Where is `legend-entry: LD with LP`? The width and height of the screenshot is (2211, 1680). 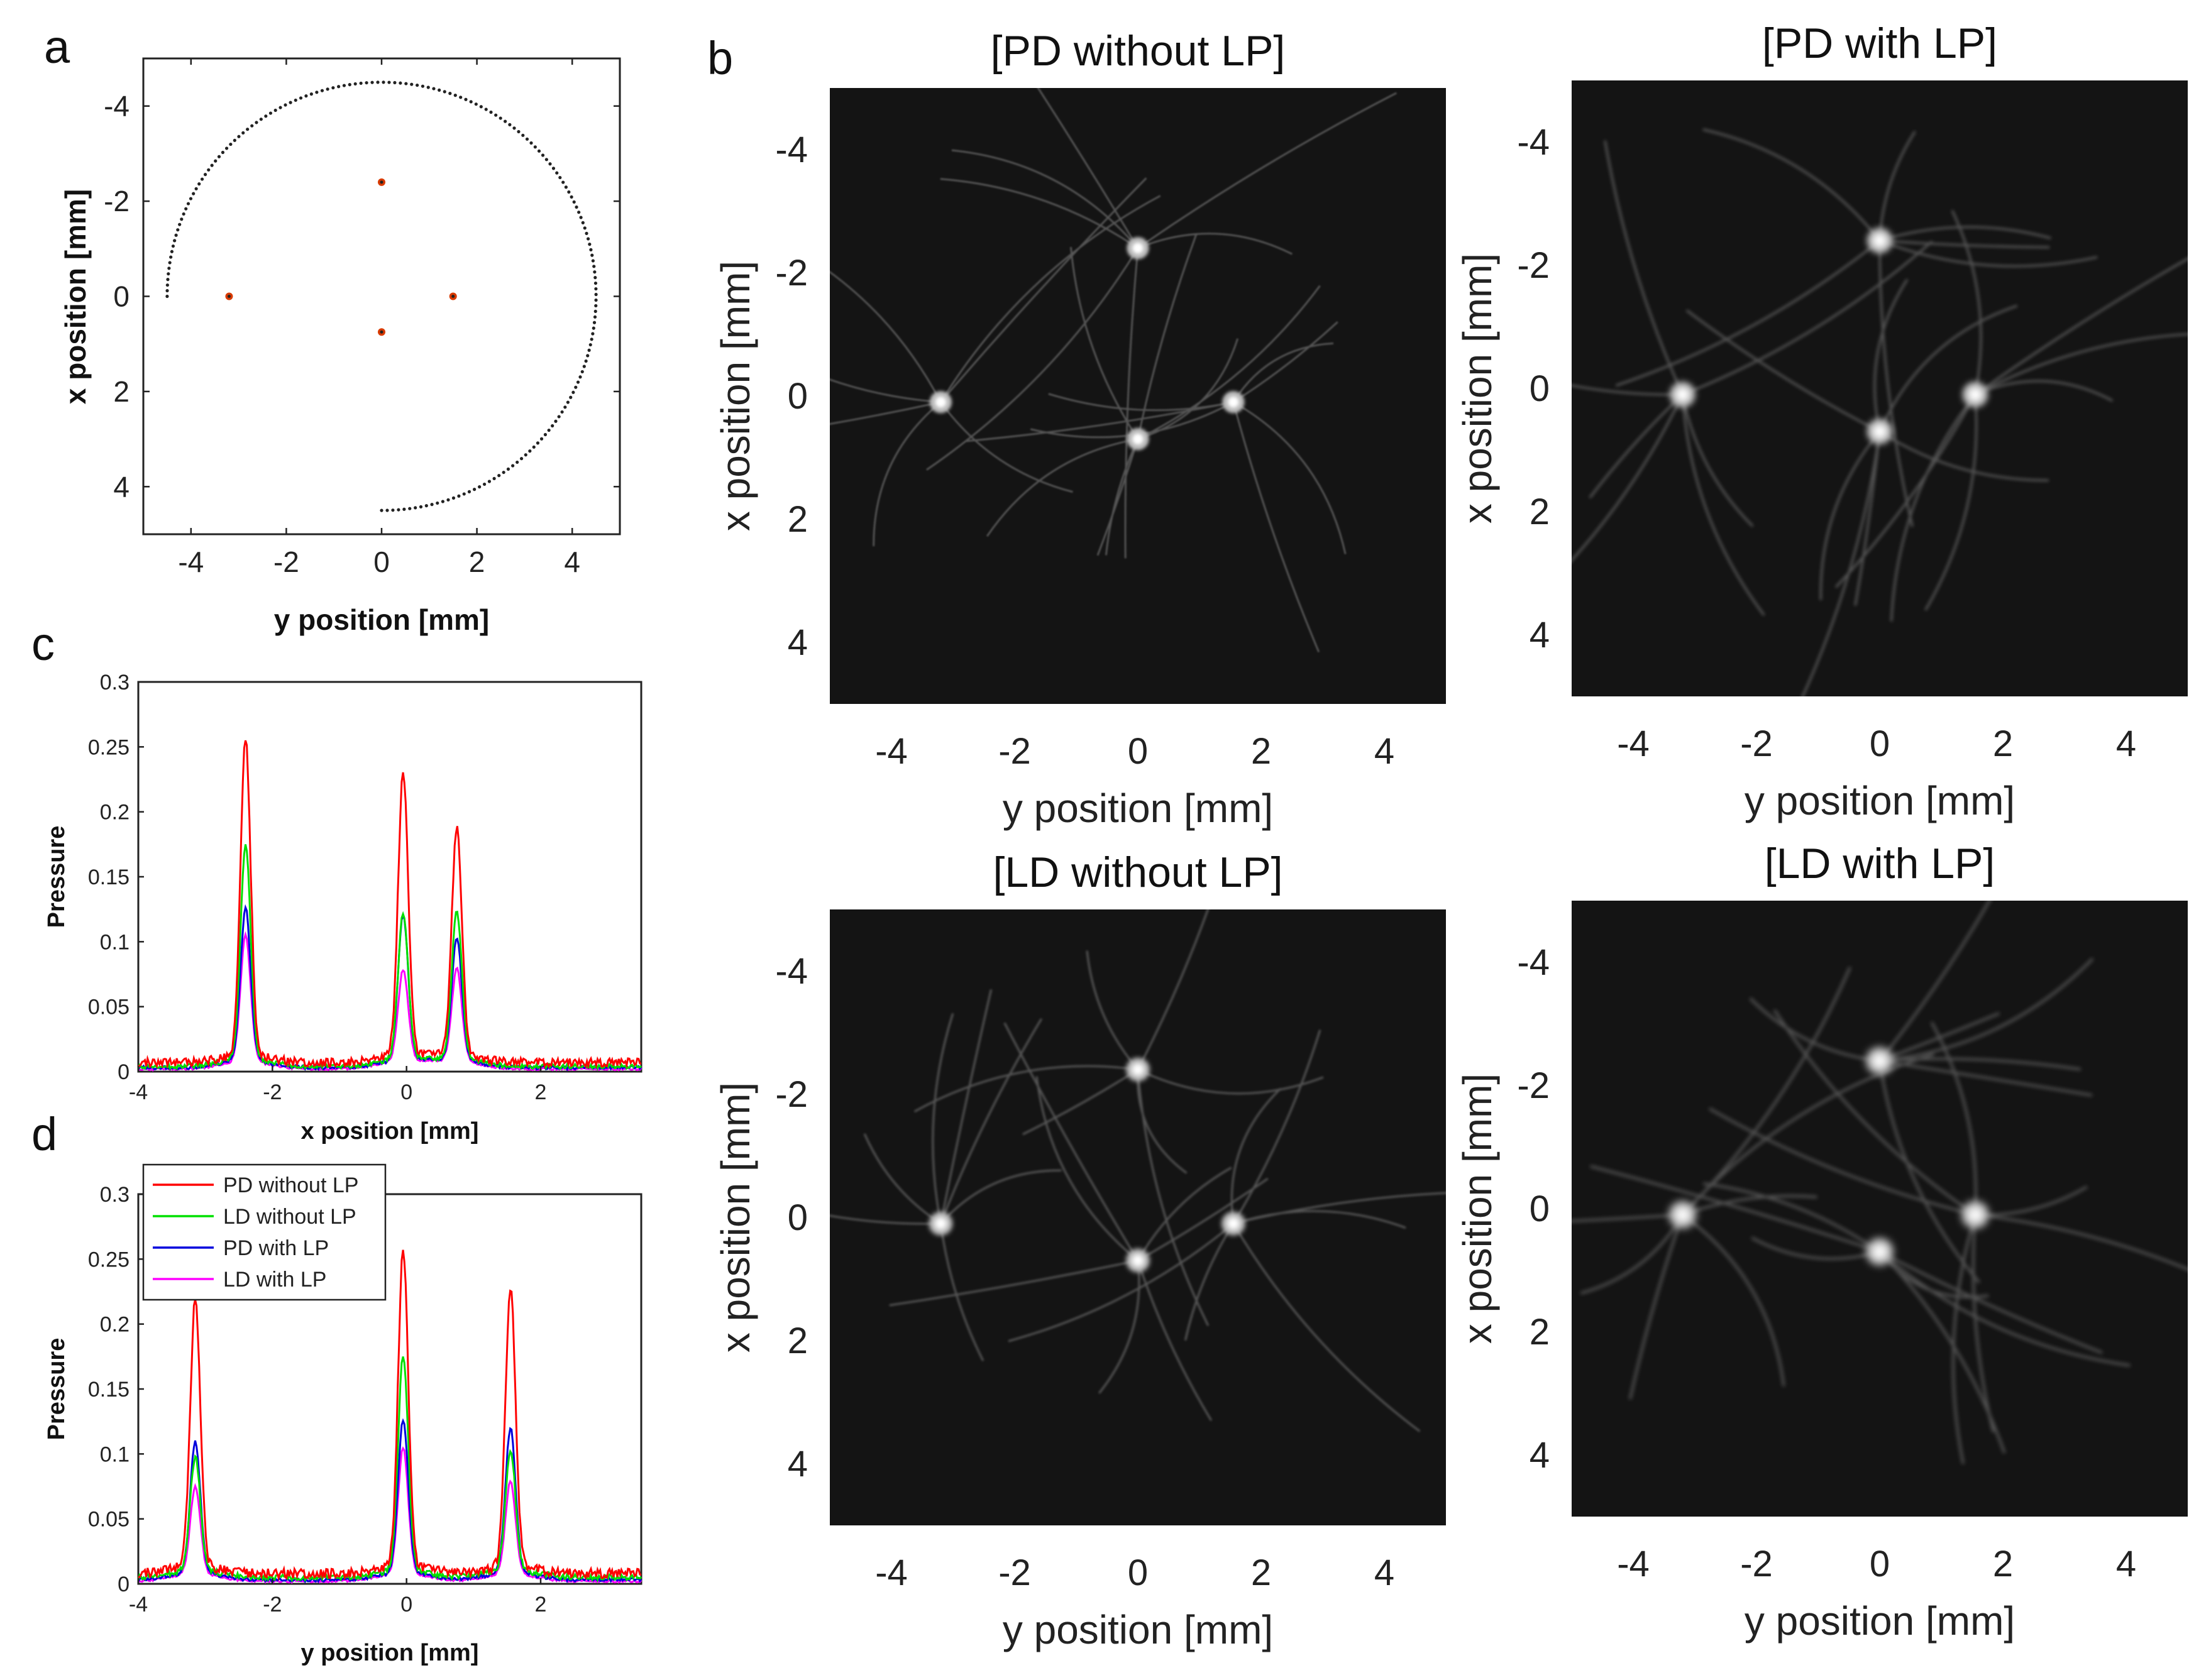
legend-entry: LD with LP is located at coordinates (274, 1280).